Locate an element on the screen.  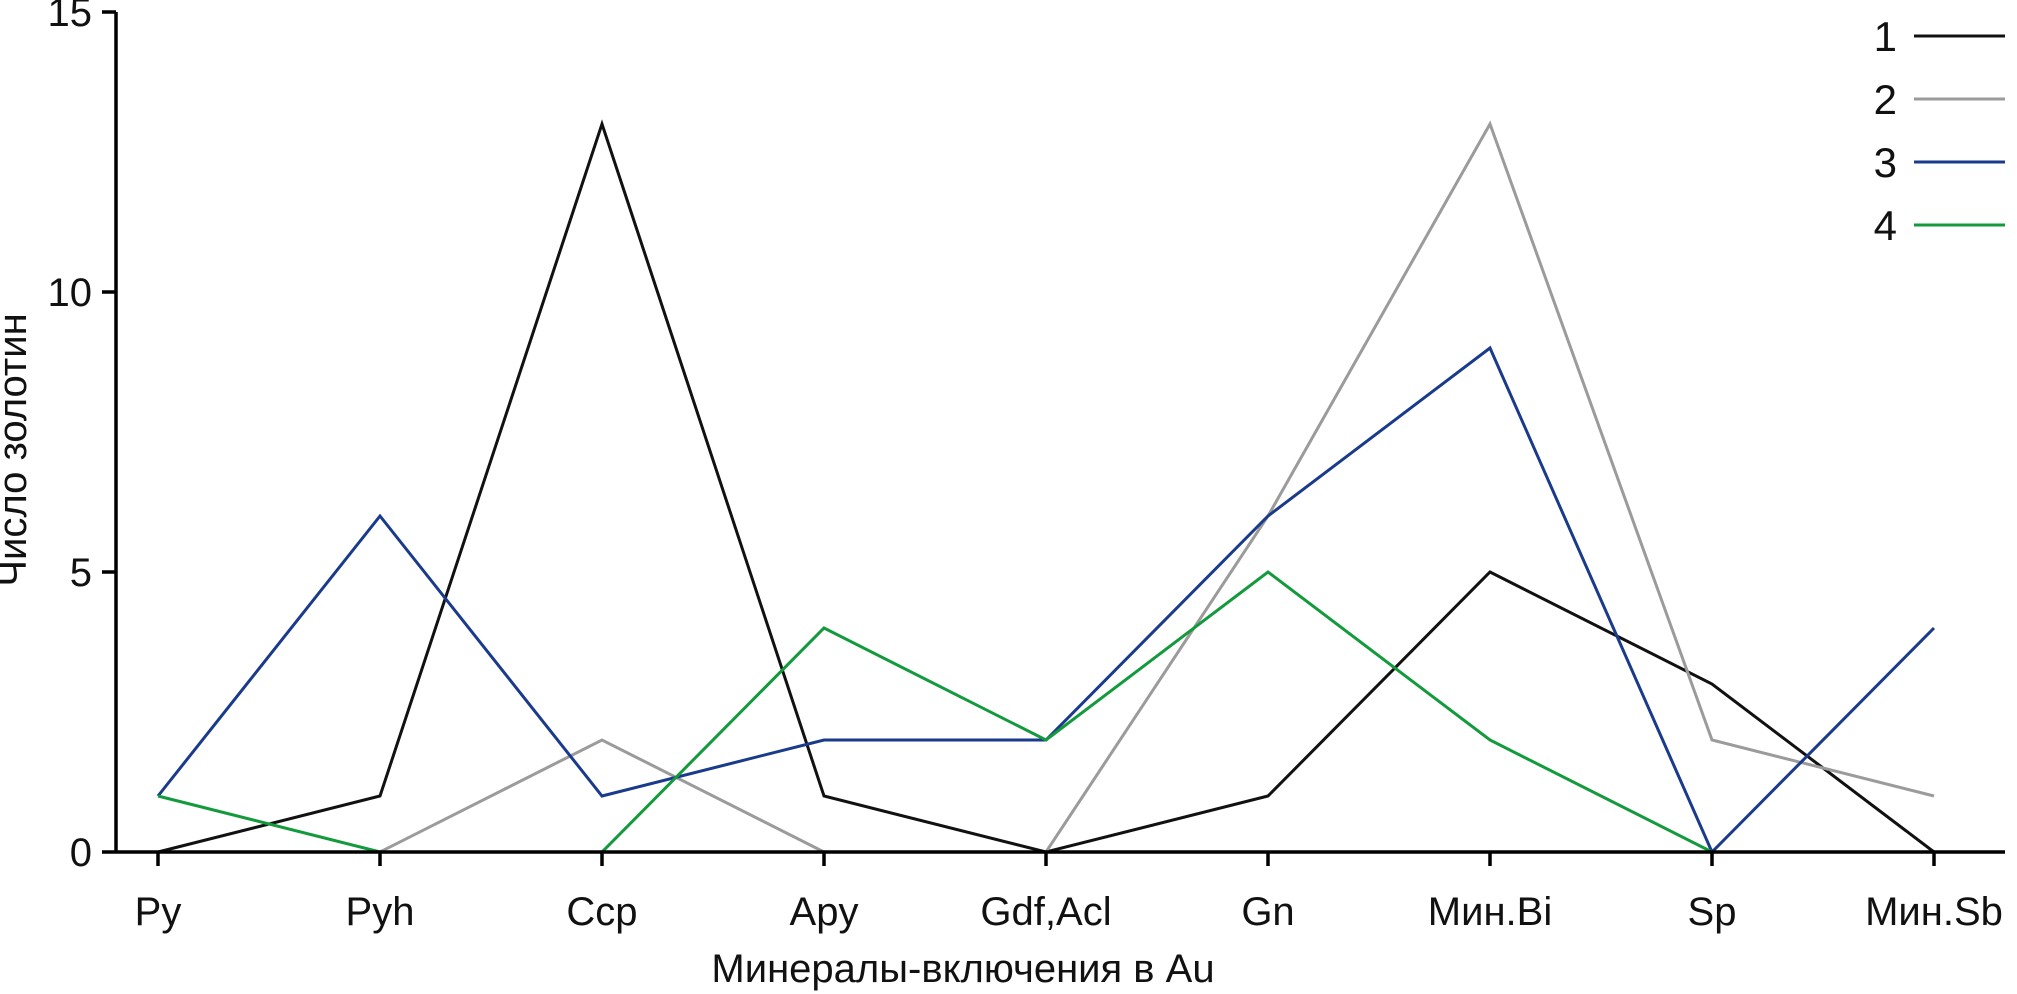
y-ticks: 0 5 10 15 is located at coordinates (82, 437).